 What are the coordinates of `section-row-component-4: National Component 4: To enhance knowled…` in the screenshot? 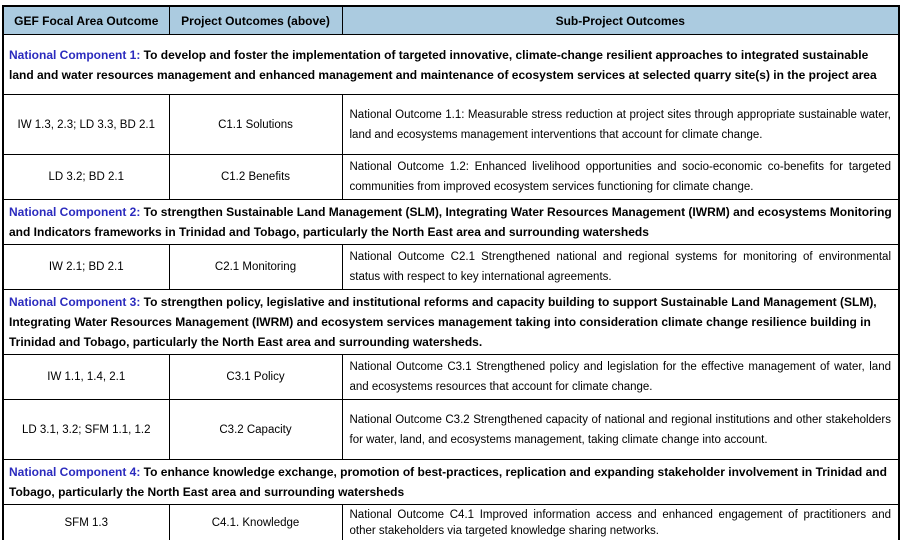 It's located at (451, 482).